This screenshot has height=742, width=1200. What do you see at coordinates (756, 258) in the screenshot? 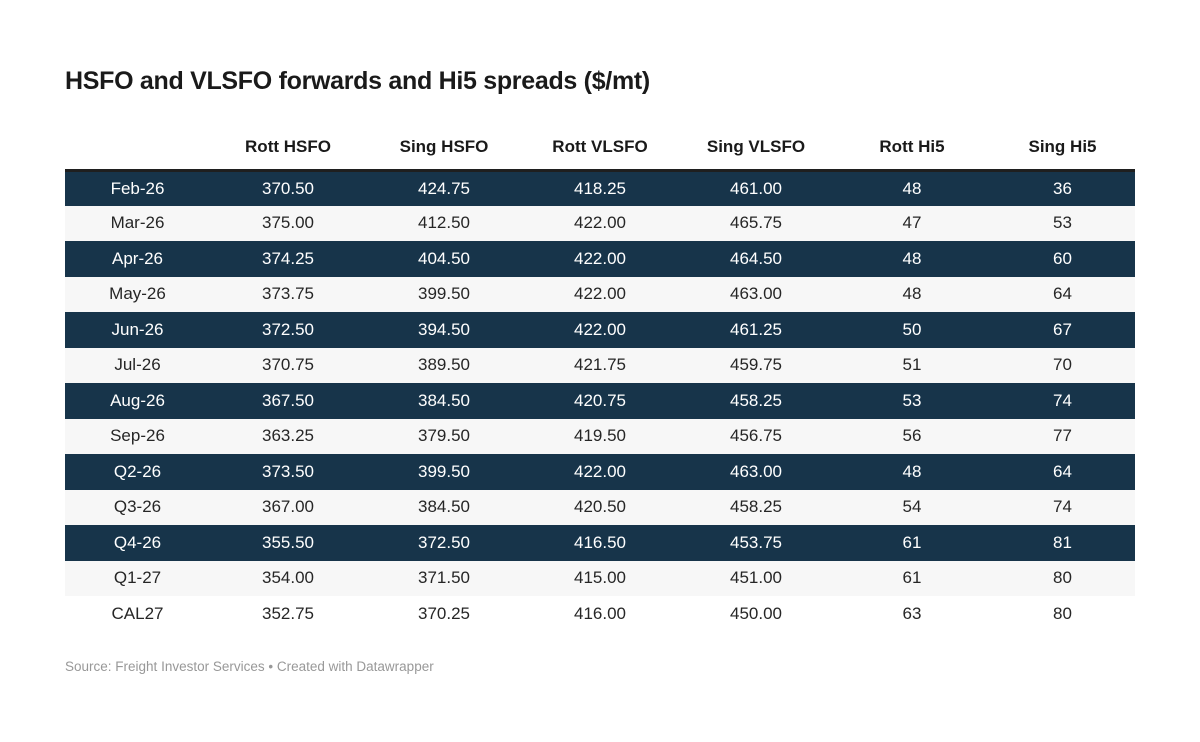
I see `cell-sing-vlsfo: 464.50` at bounding box center [756, 258].